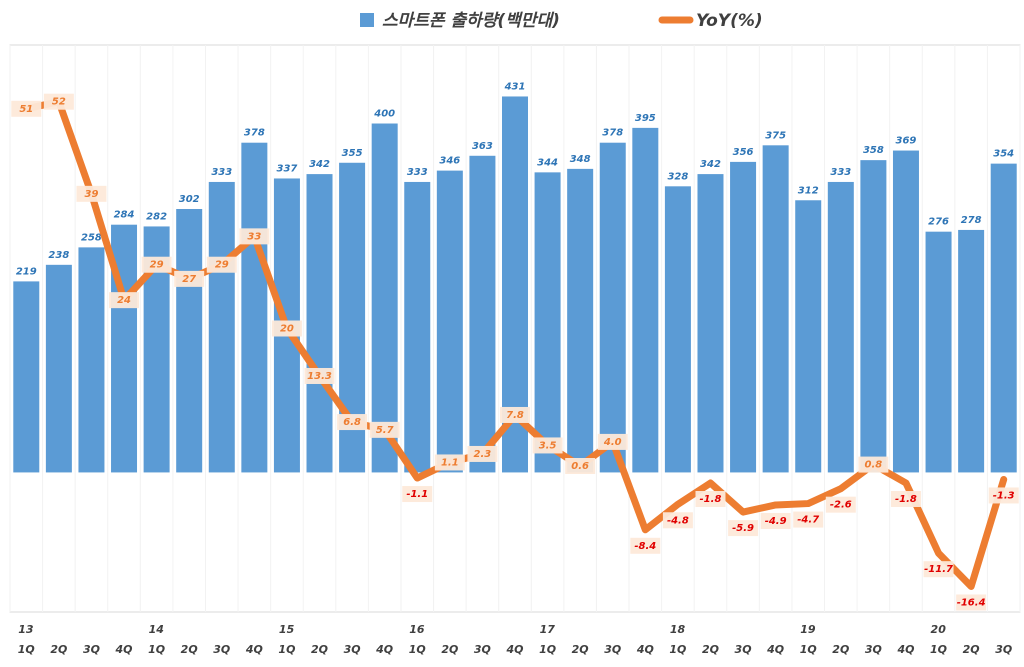 The image size is (1024, 667). Describe the element at coordinates (91, 237) in the screenshot. I see `bar-value-label: 258` at that location.